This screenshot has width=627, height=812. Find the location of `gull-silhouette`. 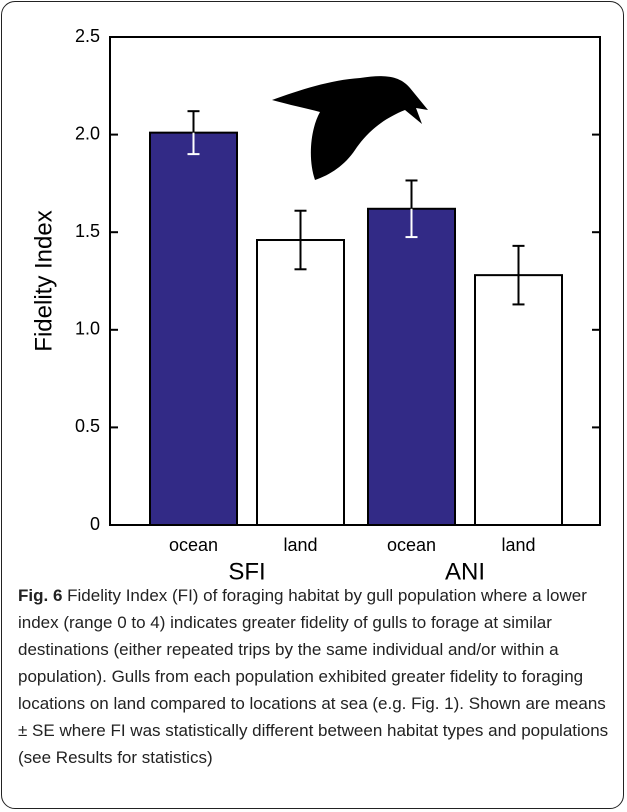

gull-silhouette is located at coordinates (350, 128).